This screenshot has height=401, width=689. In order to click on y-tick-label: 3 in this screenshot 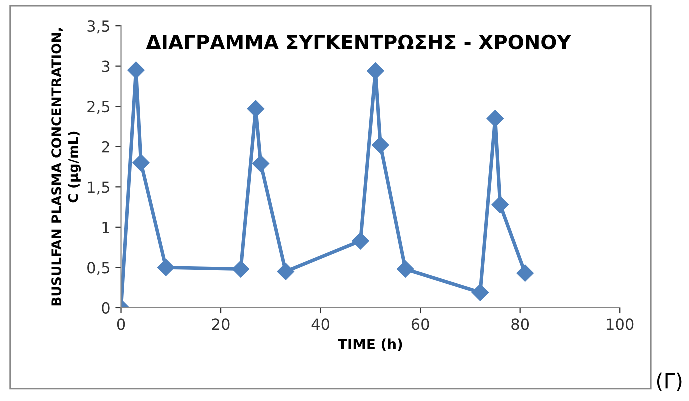, I will do `click(106, 66)`.